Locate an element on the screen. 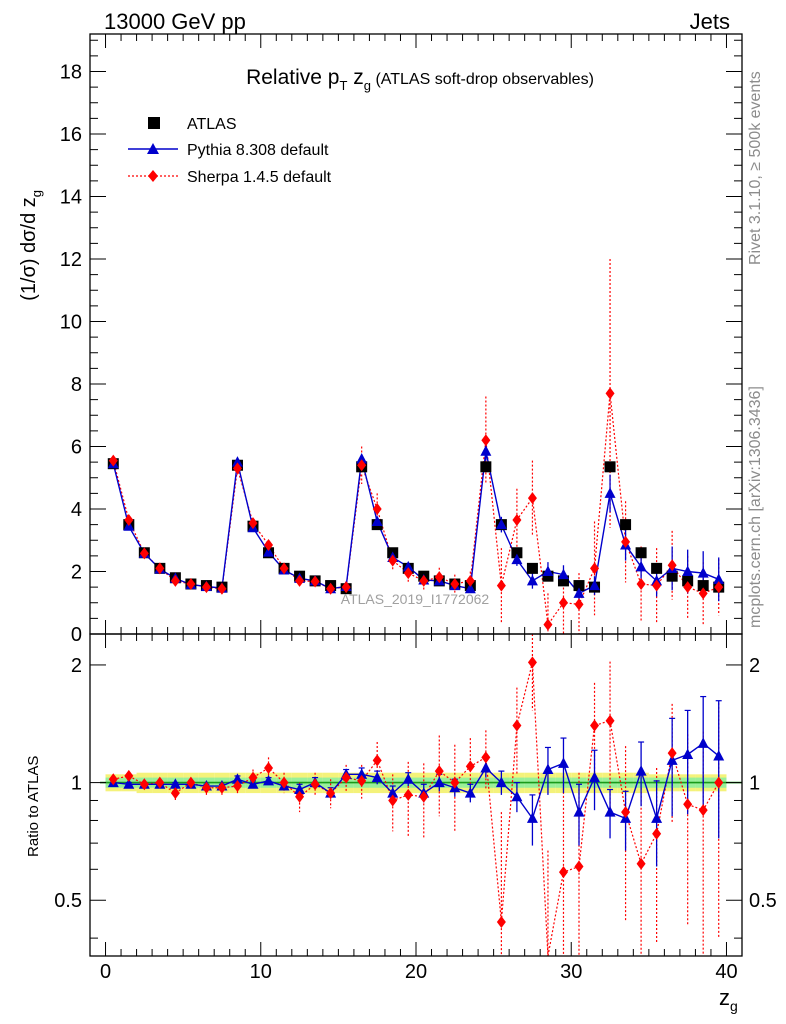  ratio-axis-label: Ratio to ATLAS is located at coordinates (33, 806).